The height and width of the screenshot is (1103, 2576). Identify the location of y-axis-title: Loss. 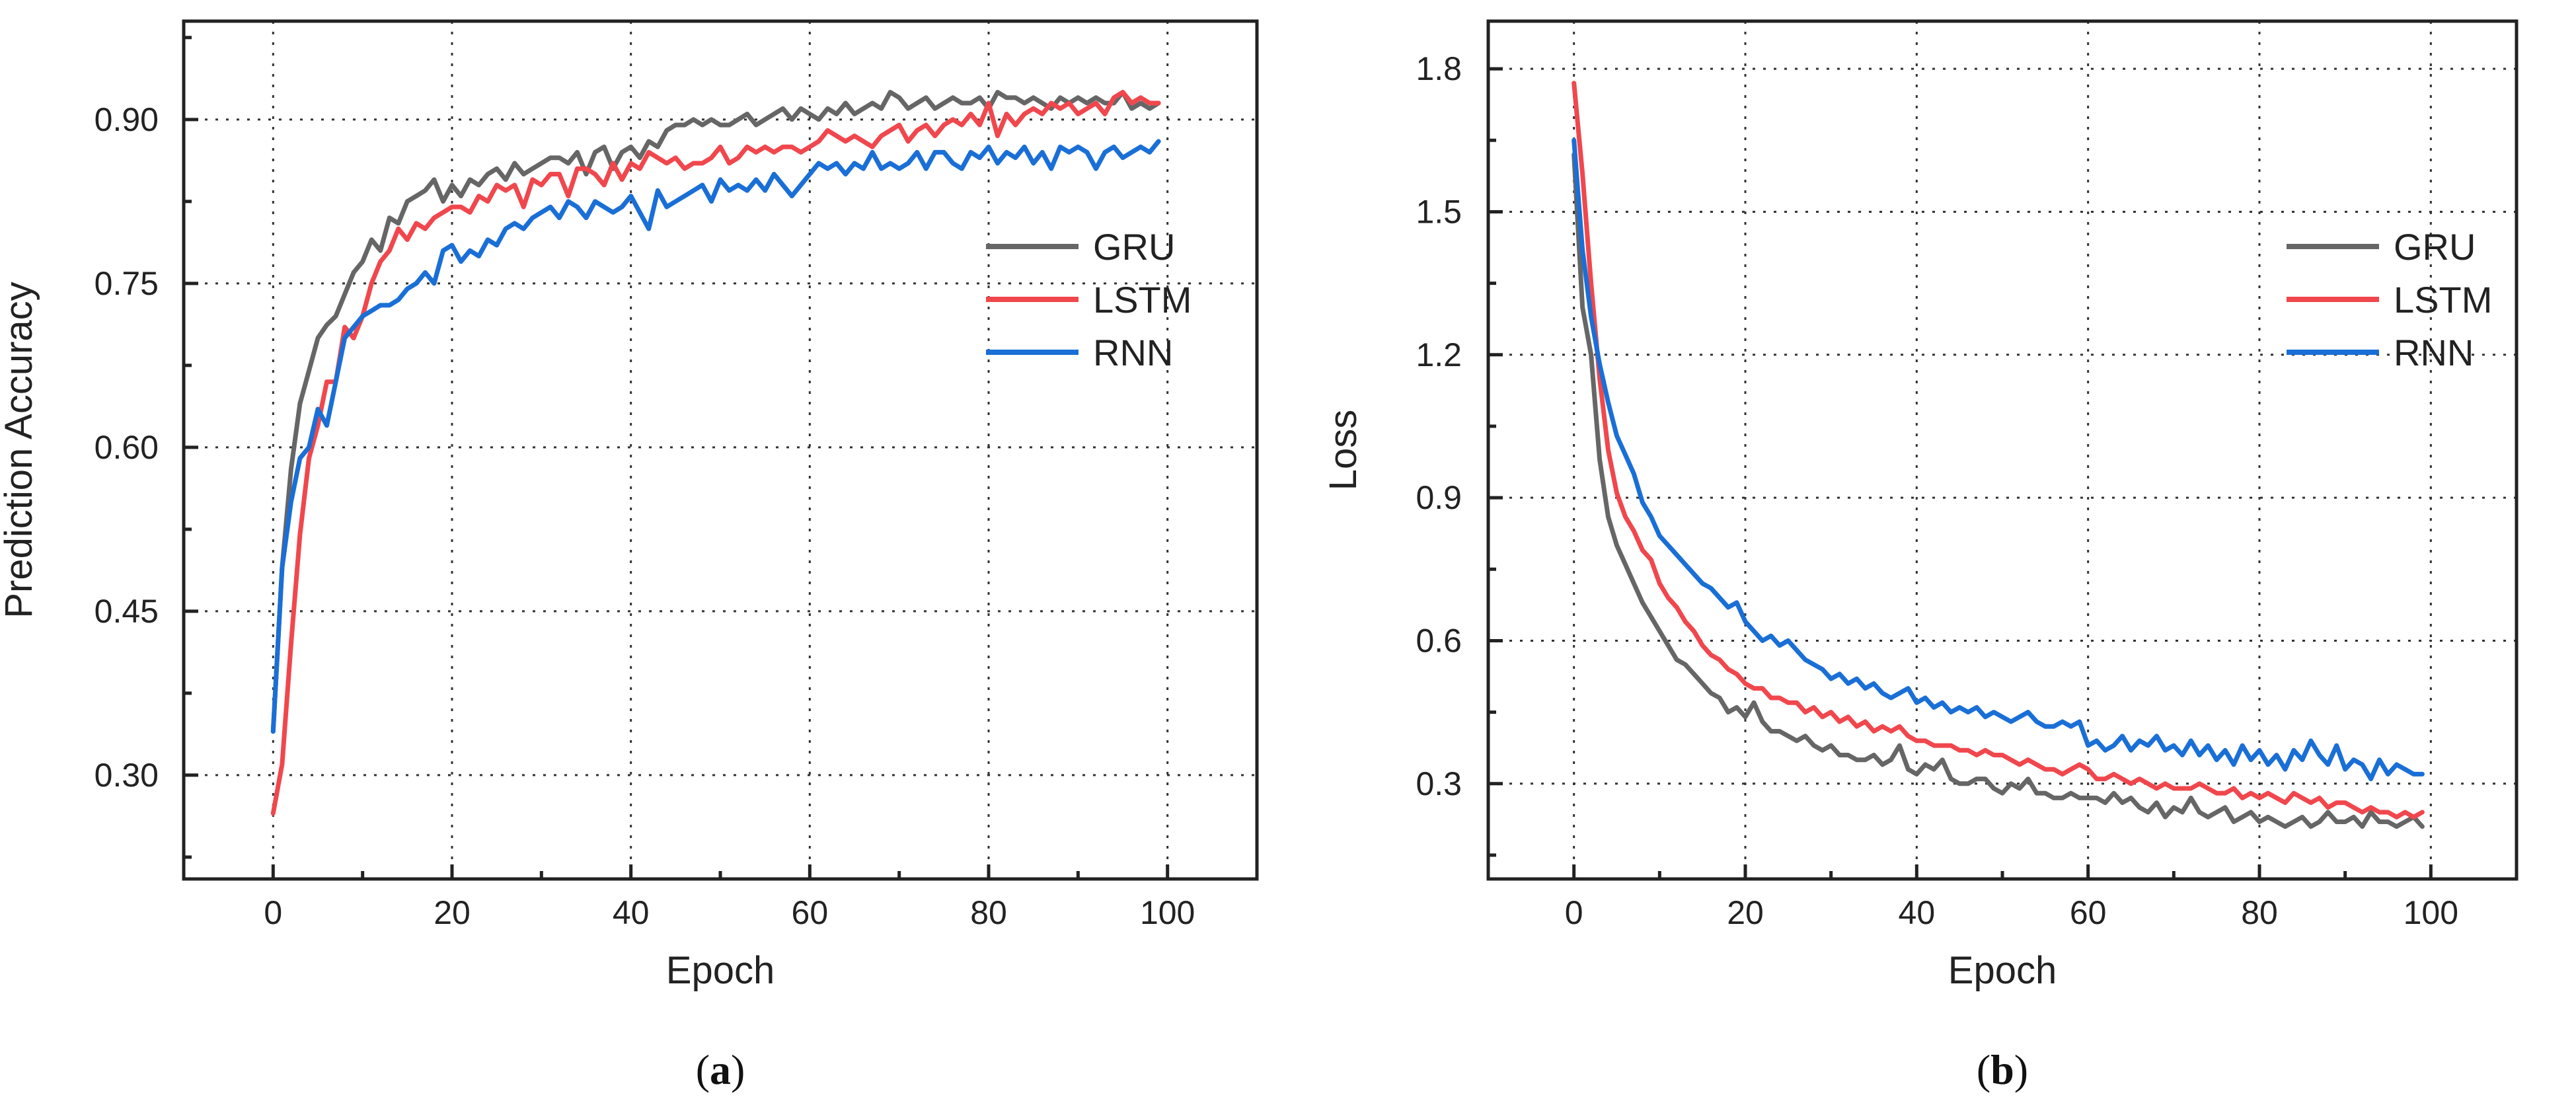
(1343, 450).